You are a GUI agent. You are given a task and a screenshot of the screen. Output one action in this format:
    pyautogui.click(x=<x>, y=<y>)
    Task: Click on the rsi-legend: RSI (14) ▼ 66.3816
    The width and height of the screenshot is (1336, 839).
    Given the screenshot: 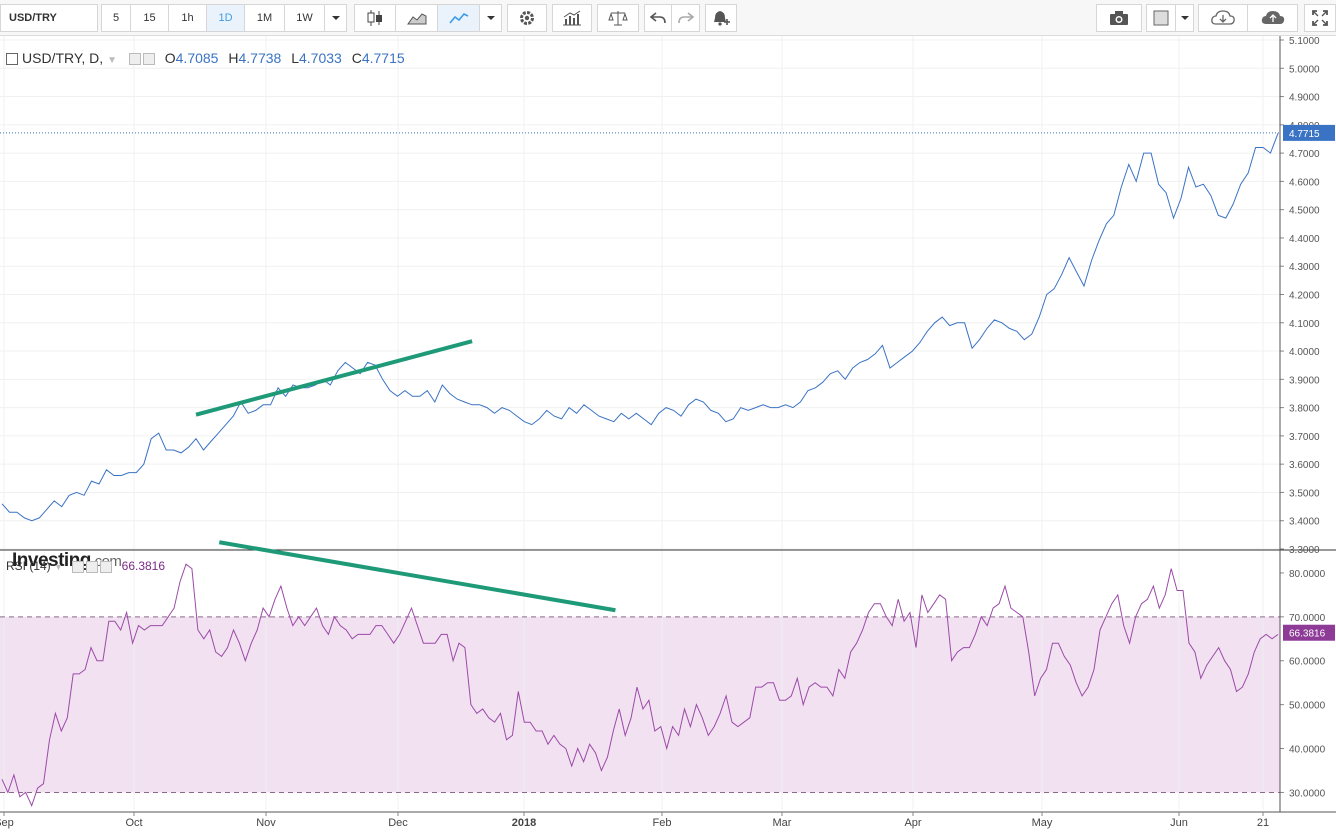 What is the action you would take?
    pyautogui.click(x=85, y=566)
    